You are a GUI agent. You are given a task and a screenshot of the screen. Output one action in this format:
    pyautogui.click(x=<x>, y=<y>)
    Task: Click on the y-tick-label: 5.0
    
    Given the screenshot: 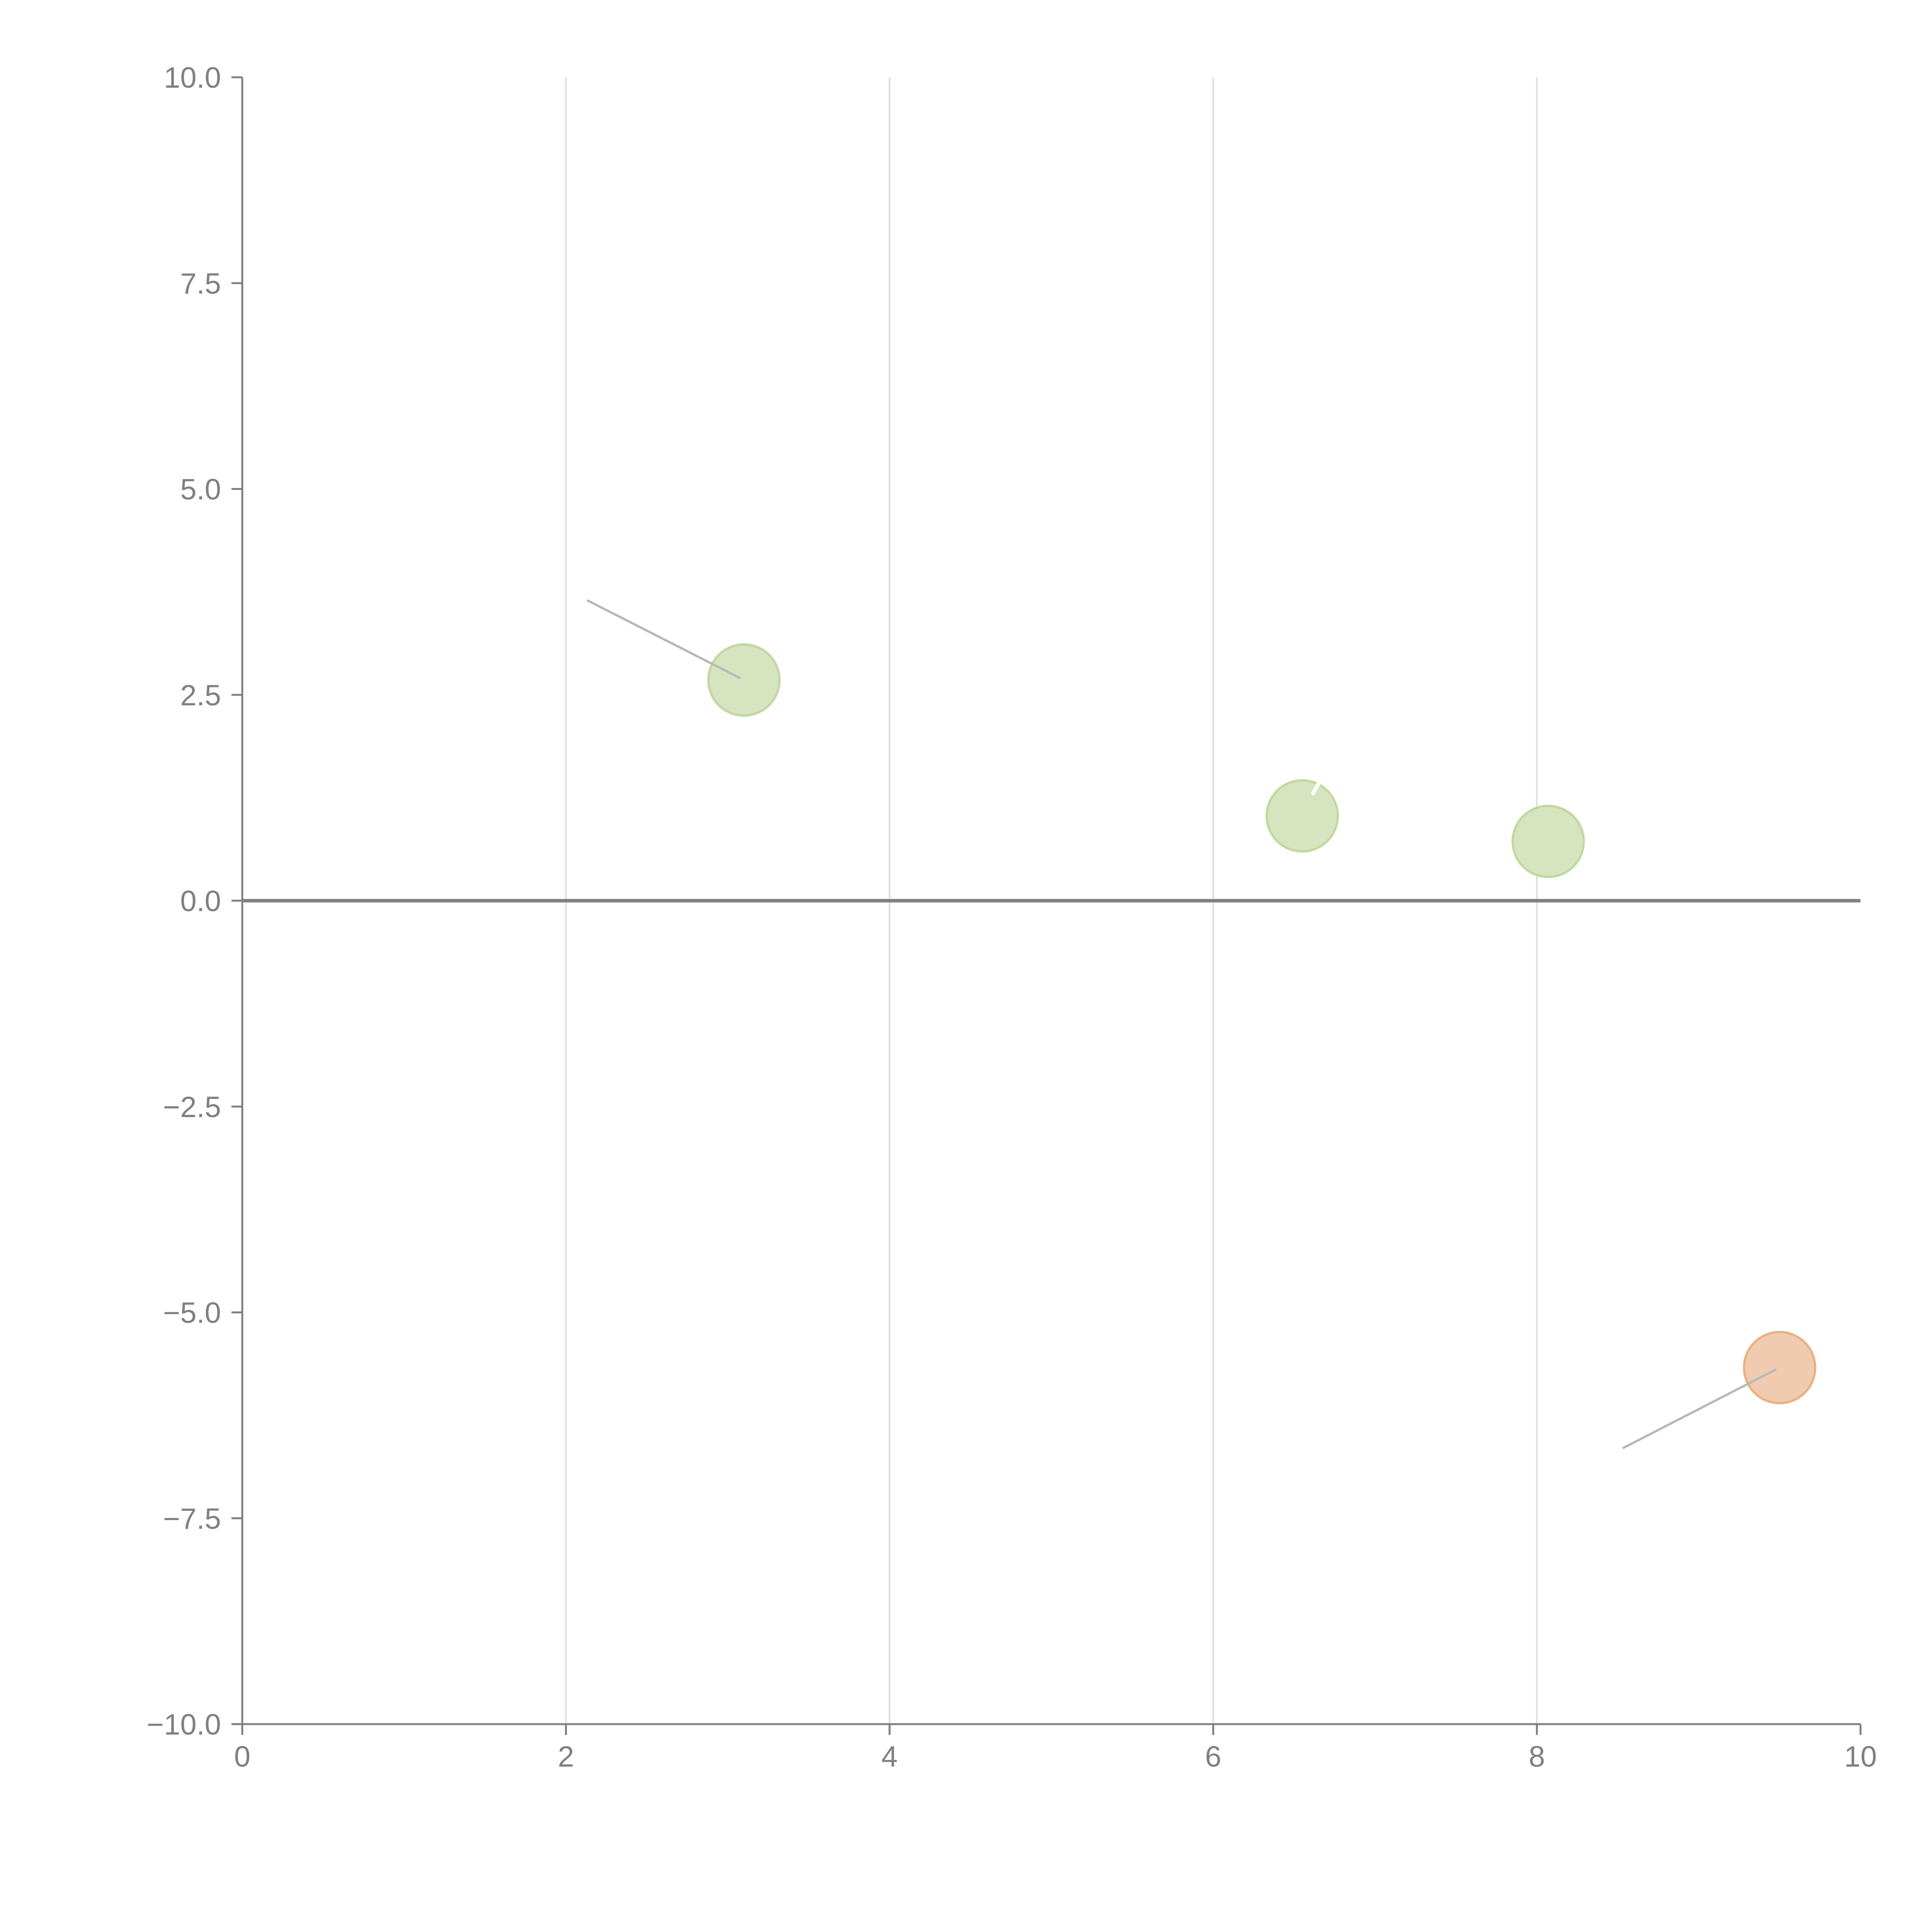 What is the action you would take?
    pyautogui.click(x=200, y=489)
    